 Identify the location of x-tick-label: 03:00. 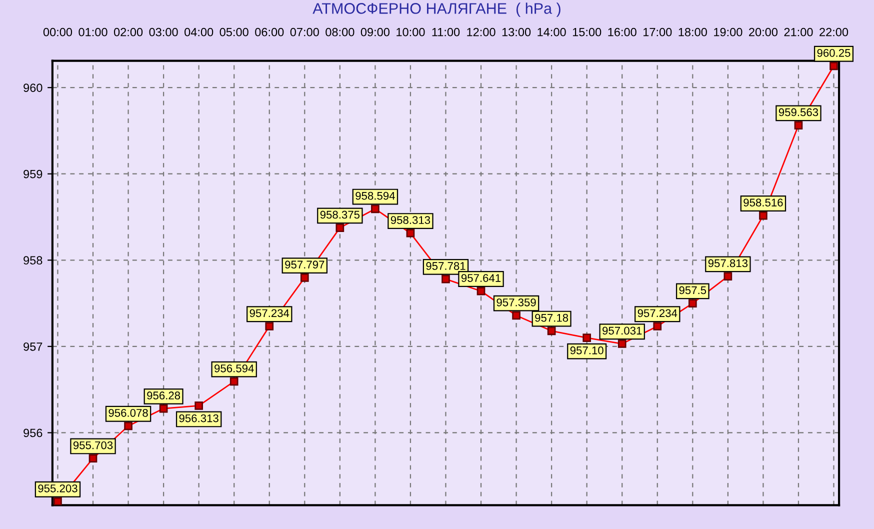
(163, 32).